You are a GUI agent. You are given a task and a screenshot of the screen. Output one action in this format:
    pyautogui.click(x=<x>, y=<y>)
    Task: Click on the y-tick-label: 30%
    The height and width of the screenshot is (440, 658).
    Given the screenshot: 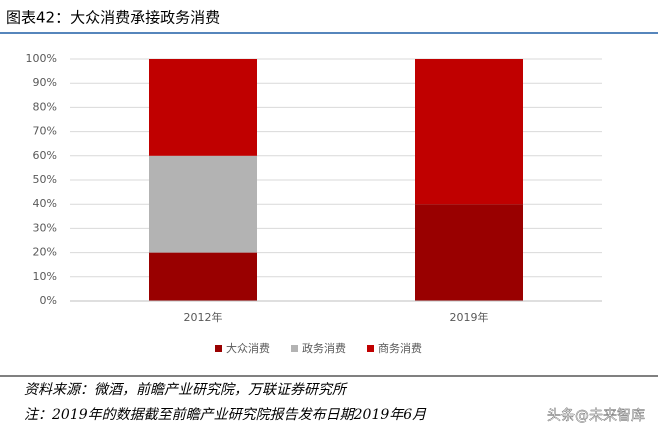 What is the action you would take?
    pyautogui.click(x=45, y=227)
    